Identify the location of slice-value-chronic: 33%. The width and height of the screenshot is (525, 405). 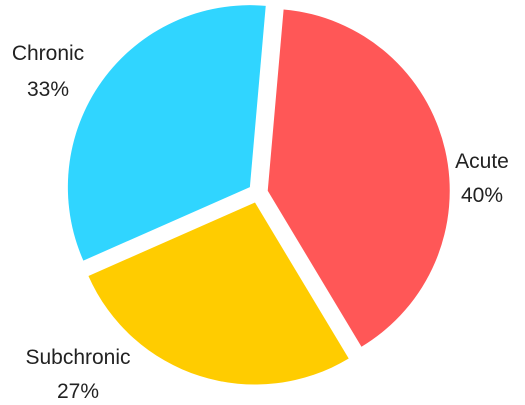
(48, 89).